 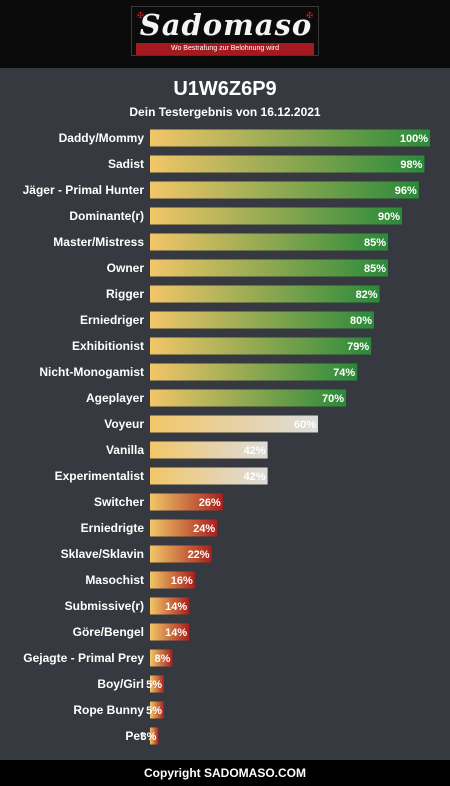 I want to click on category-label: Sadist, so click(x=126, y=164).